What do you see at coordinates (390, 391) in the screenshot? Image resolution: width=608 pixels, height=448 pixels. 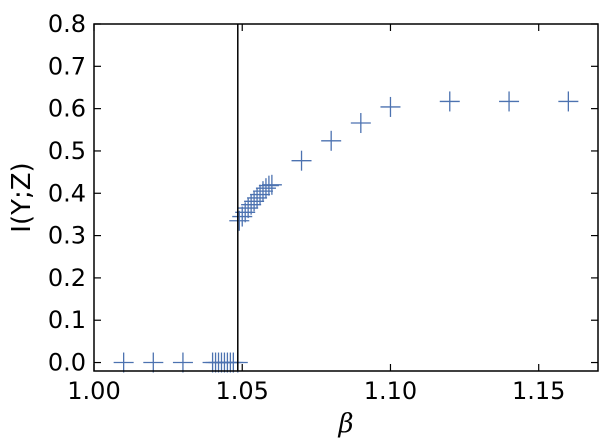 I see `x-tick-label: 1.10` at bounding box center [390, 391].